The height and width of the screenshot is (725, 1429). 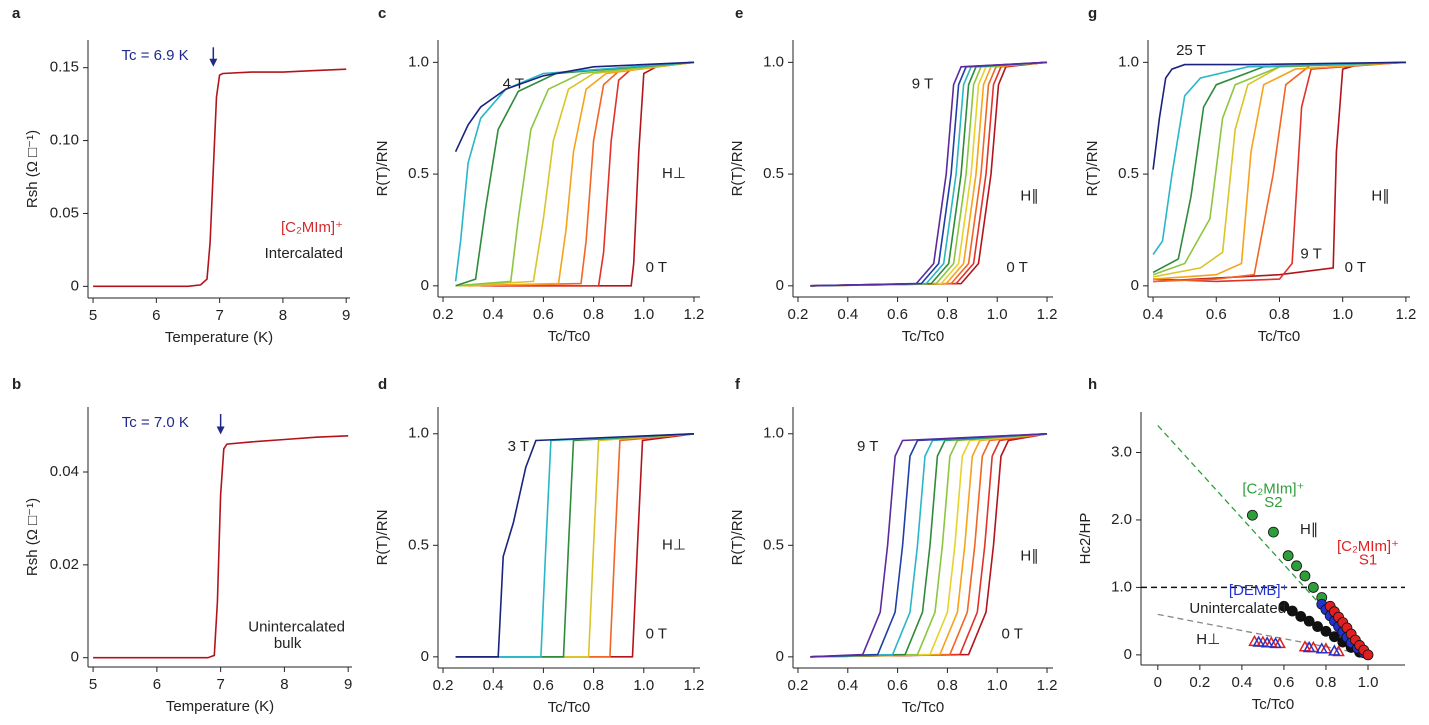 I want to click on y-tick-label: 0.05, so click(x=64, y=212).